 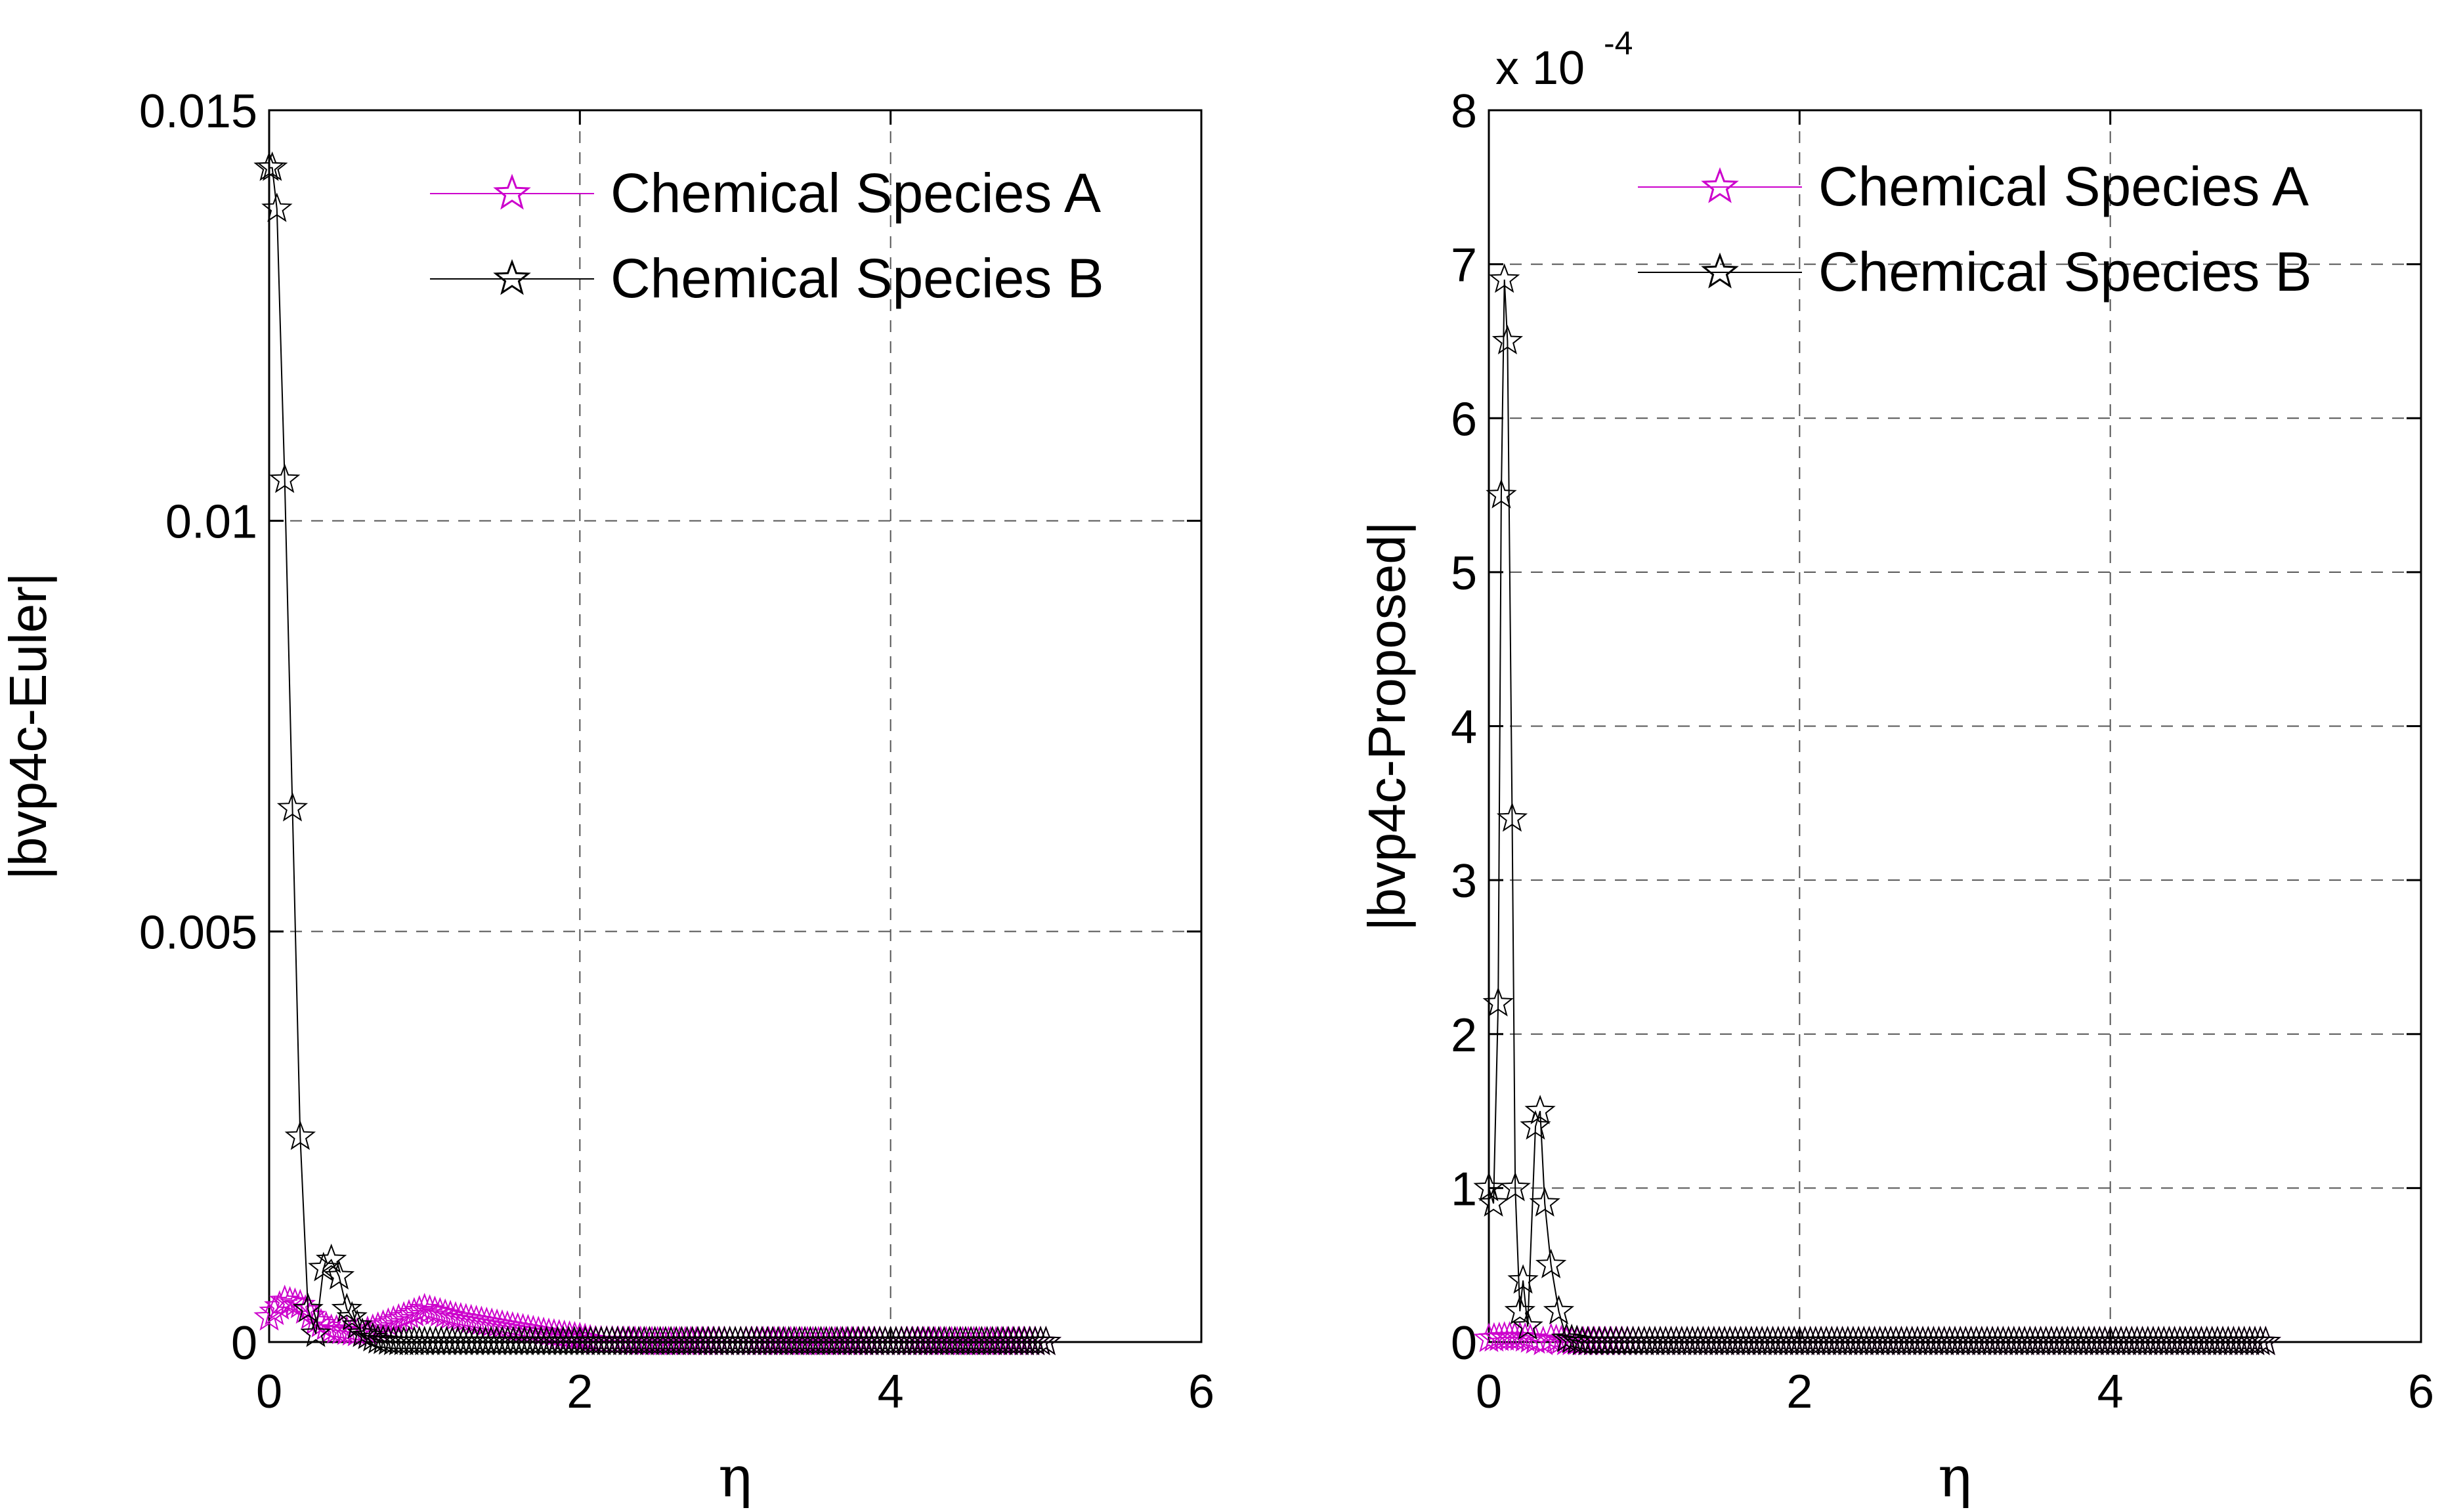 What do you see at coordinates (1464, 1189) in the screenshot?
I see `y-tick-label: 1` at bounding box center [1464, 1189].